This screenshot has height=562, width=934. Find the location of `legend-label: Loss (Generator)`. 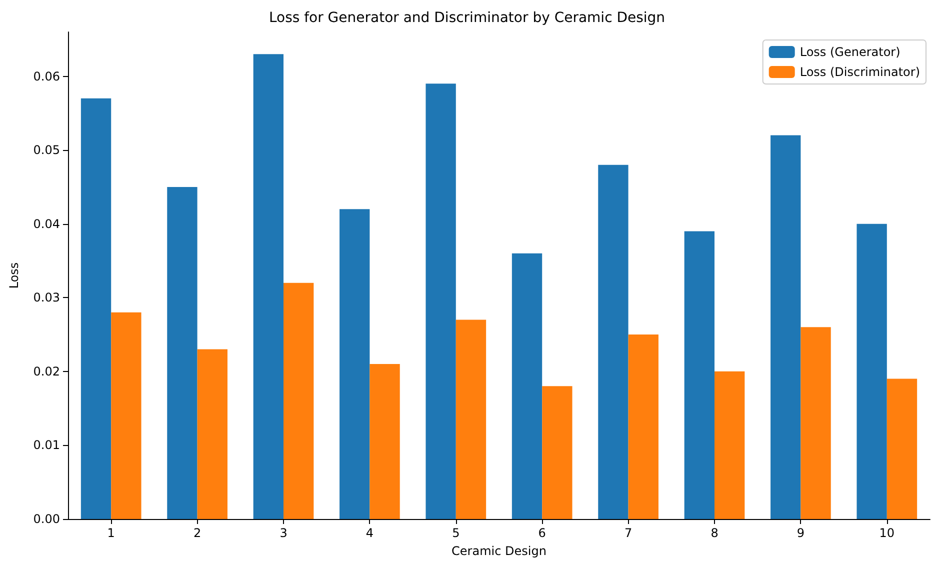

legend-label: Loss (Generator) is located at coordinates (850, 52).